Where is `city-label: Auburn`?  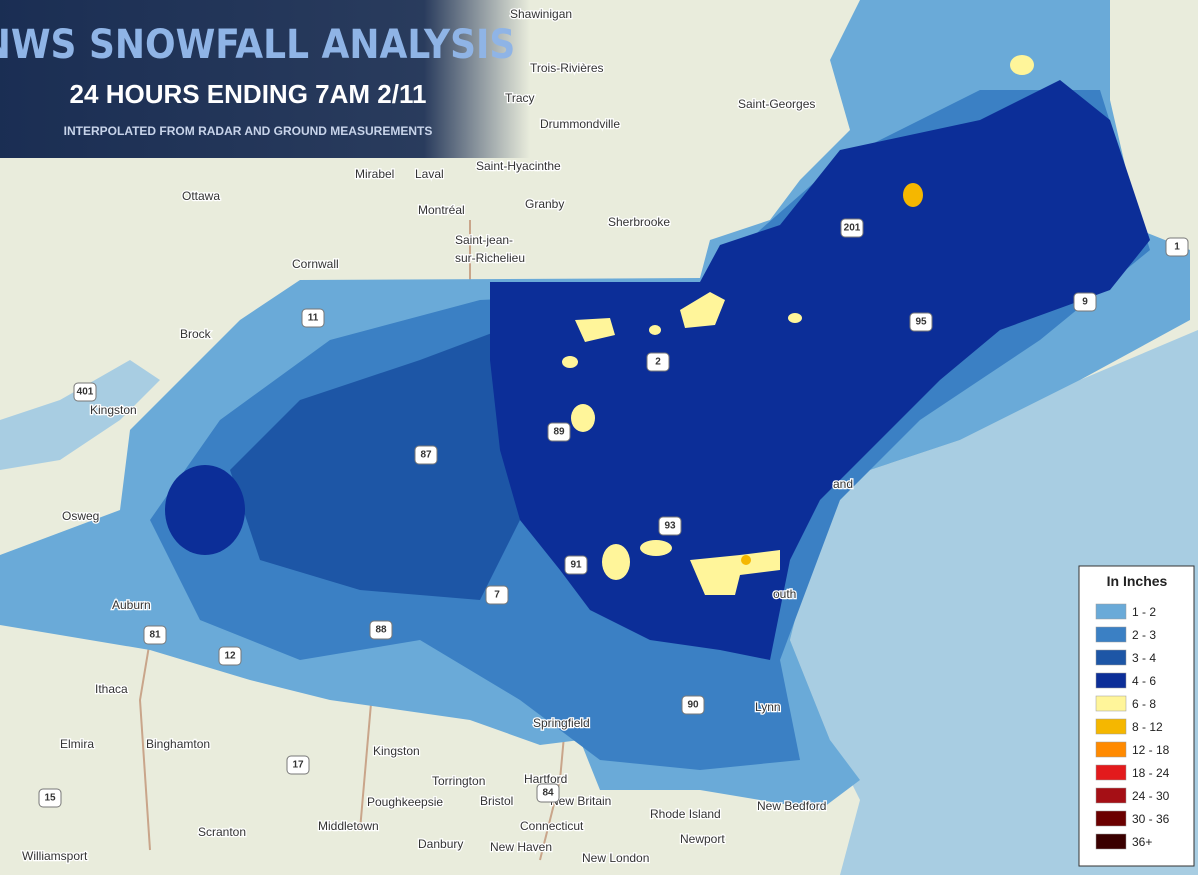
city-label: Auburn is located at coordinates (131, 605).